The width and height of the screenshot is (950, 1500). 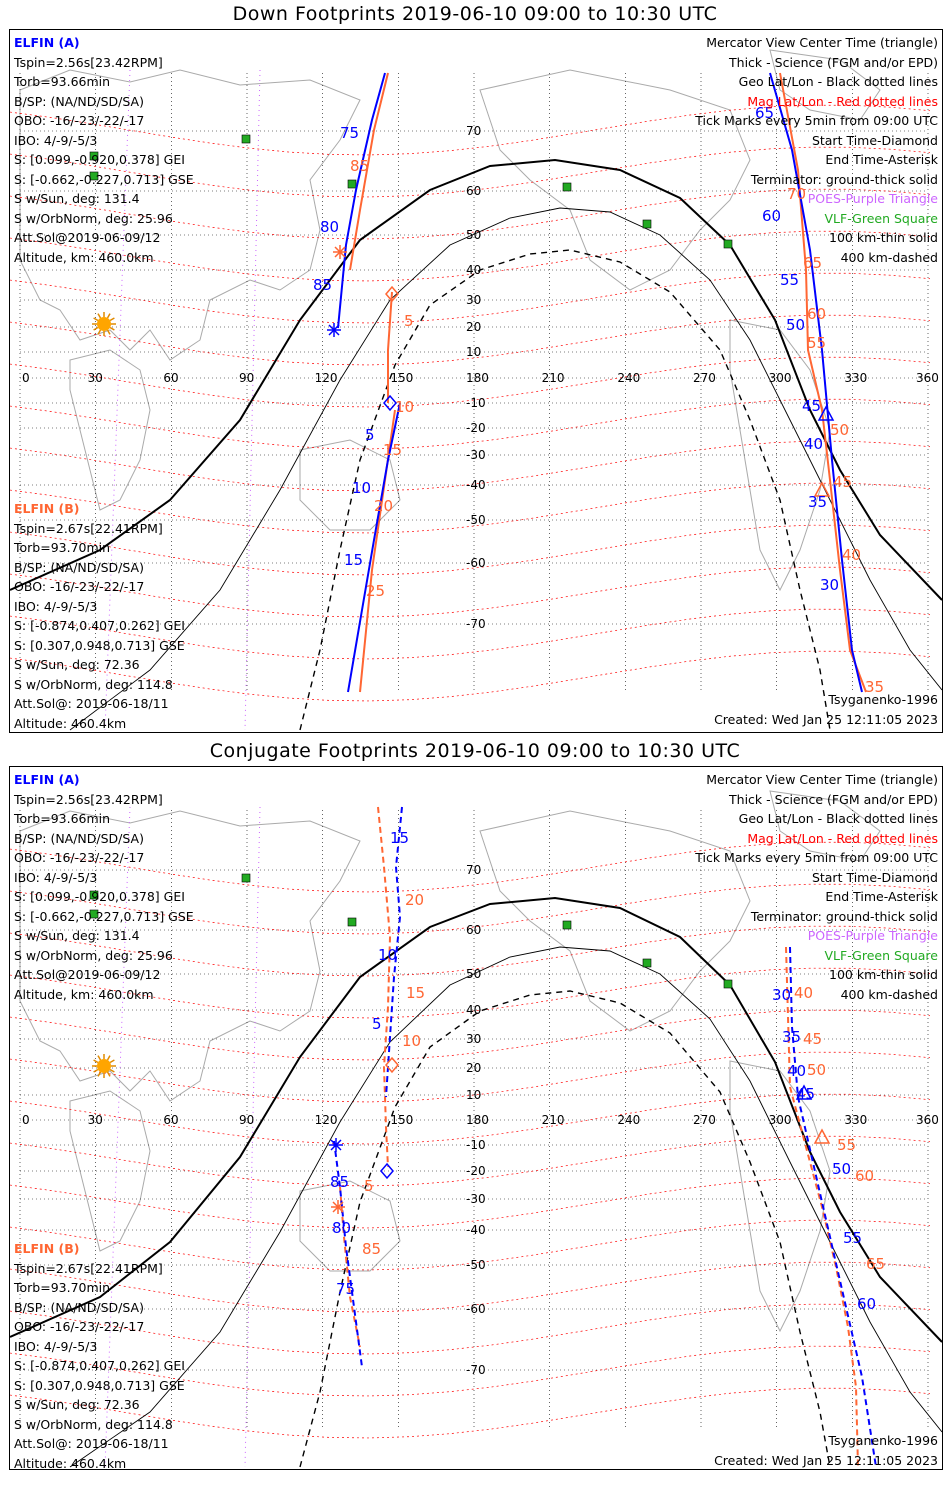 What do you see at coordinates (833, 62) in the screenshot?
I see `legend-entry: Thick - Science (FGM and/or EPD)` at bounding box center [833, 62].